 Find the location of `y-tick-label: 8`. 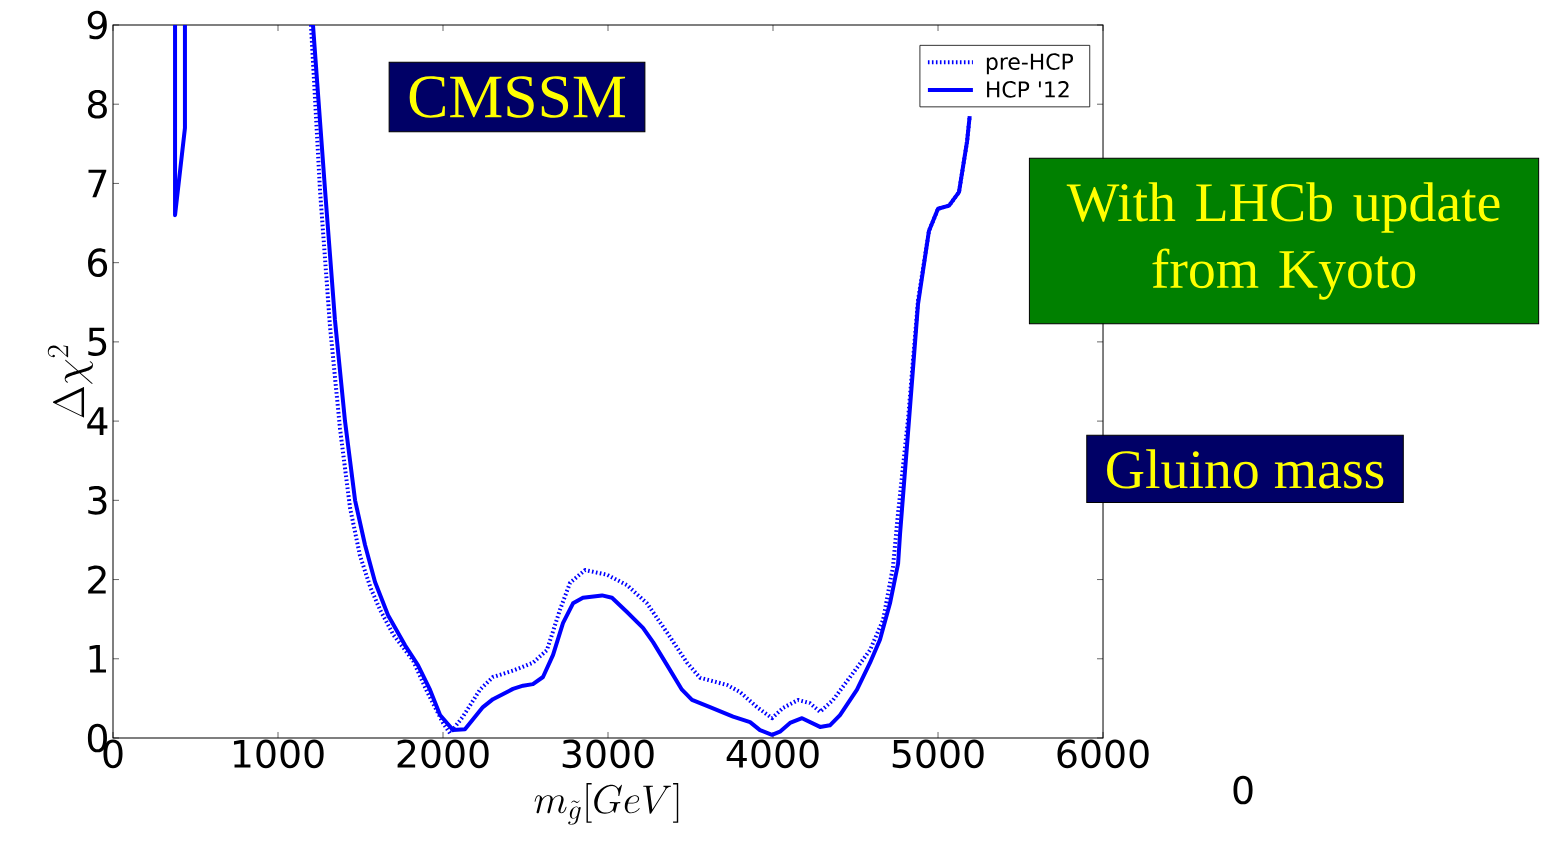

y-tick-label: 8 is located at coordinates (97, 104).